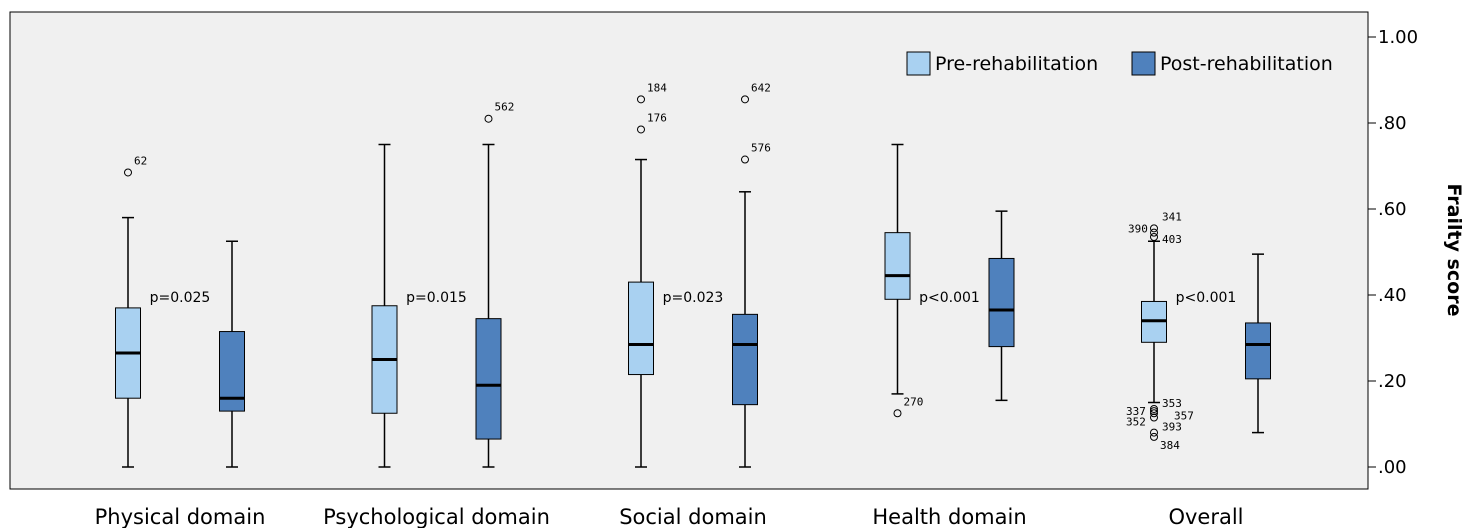  I want to click on p-value-annotation: p=0.025, so click(180, 298).